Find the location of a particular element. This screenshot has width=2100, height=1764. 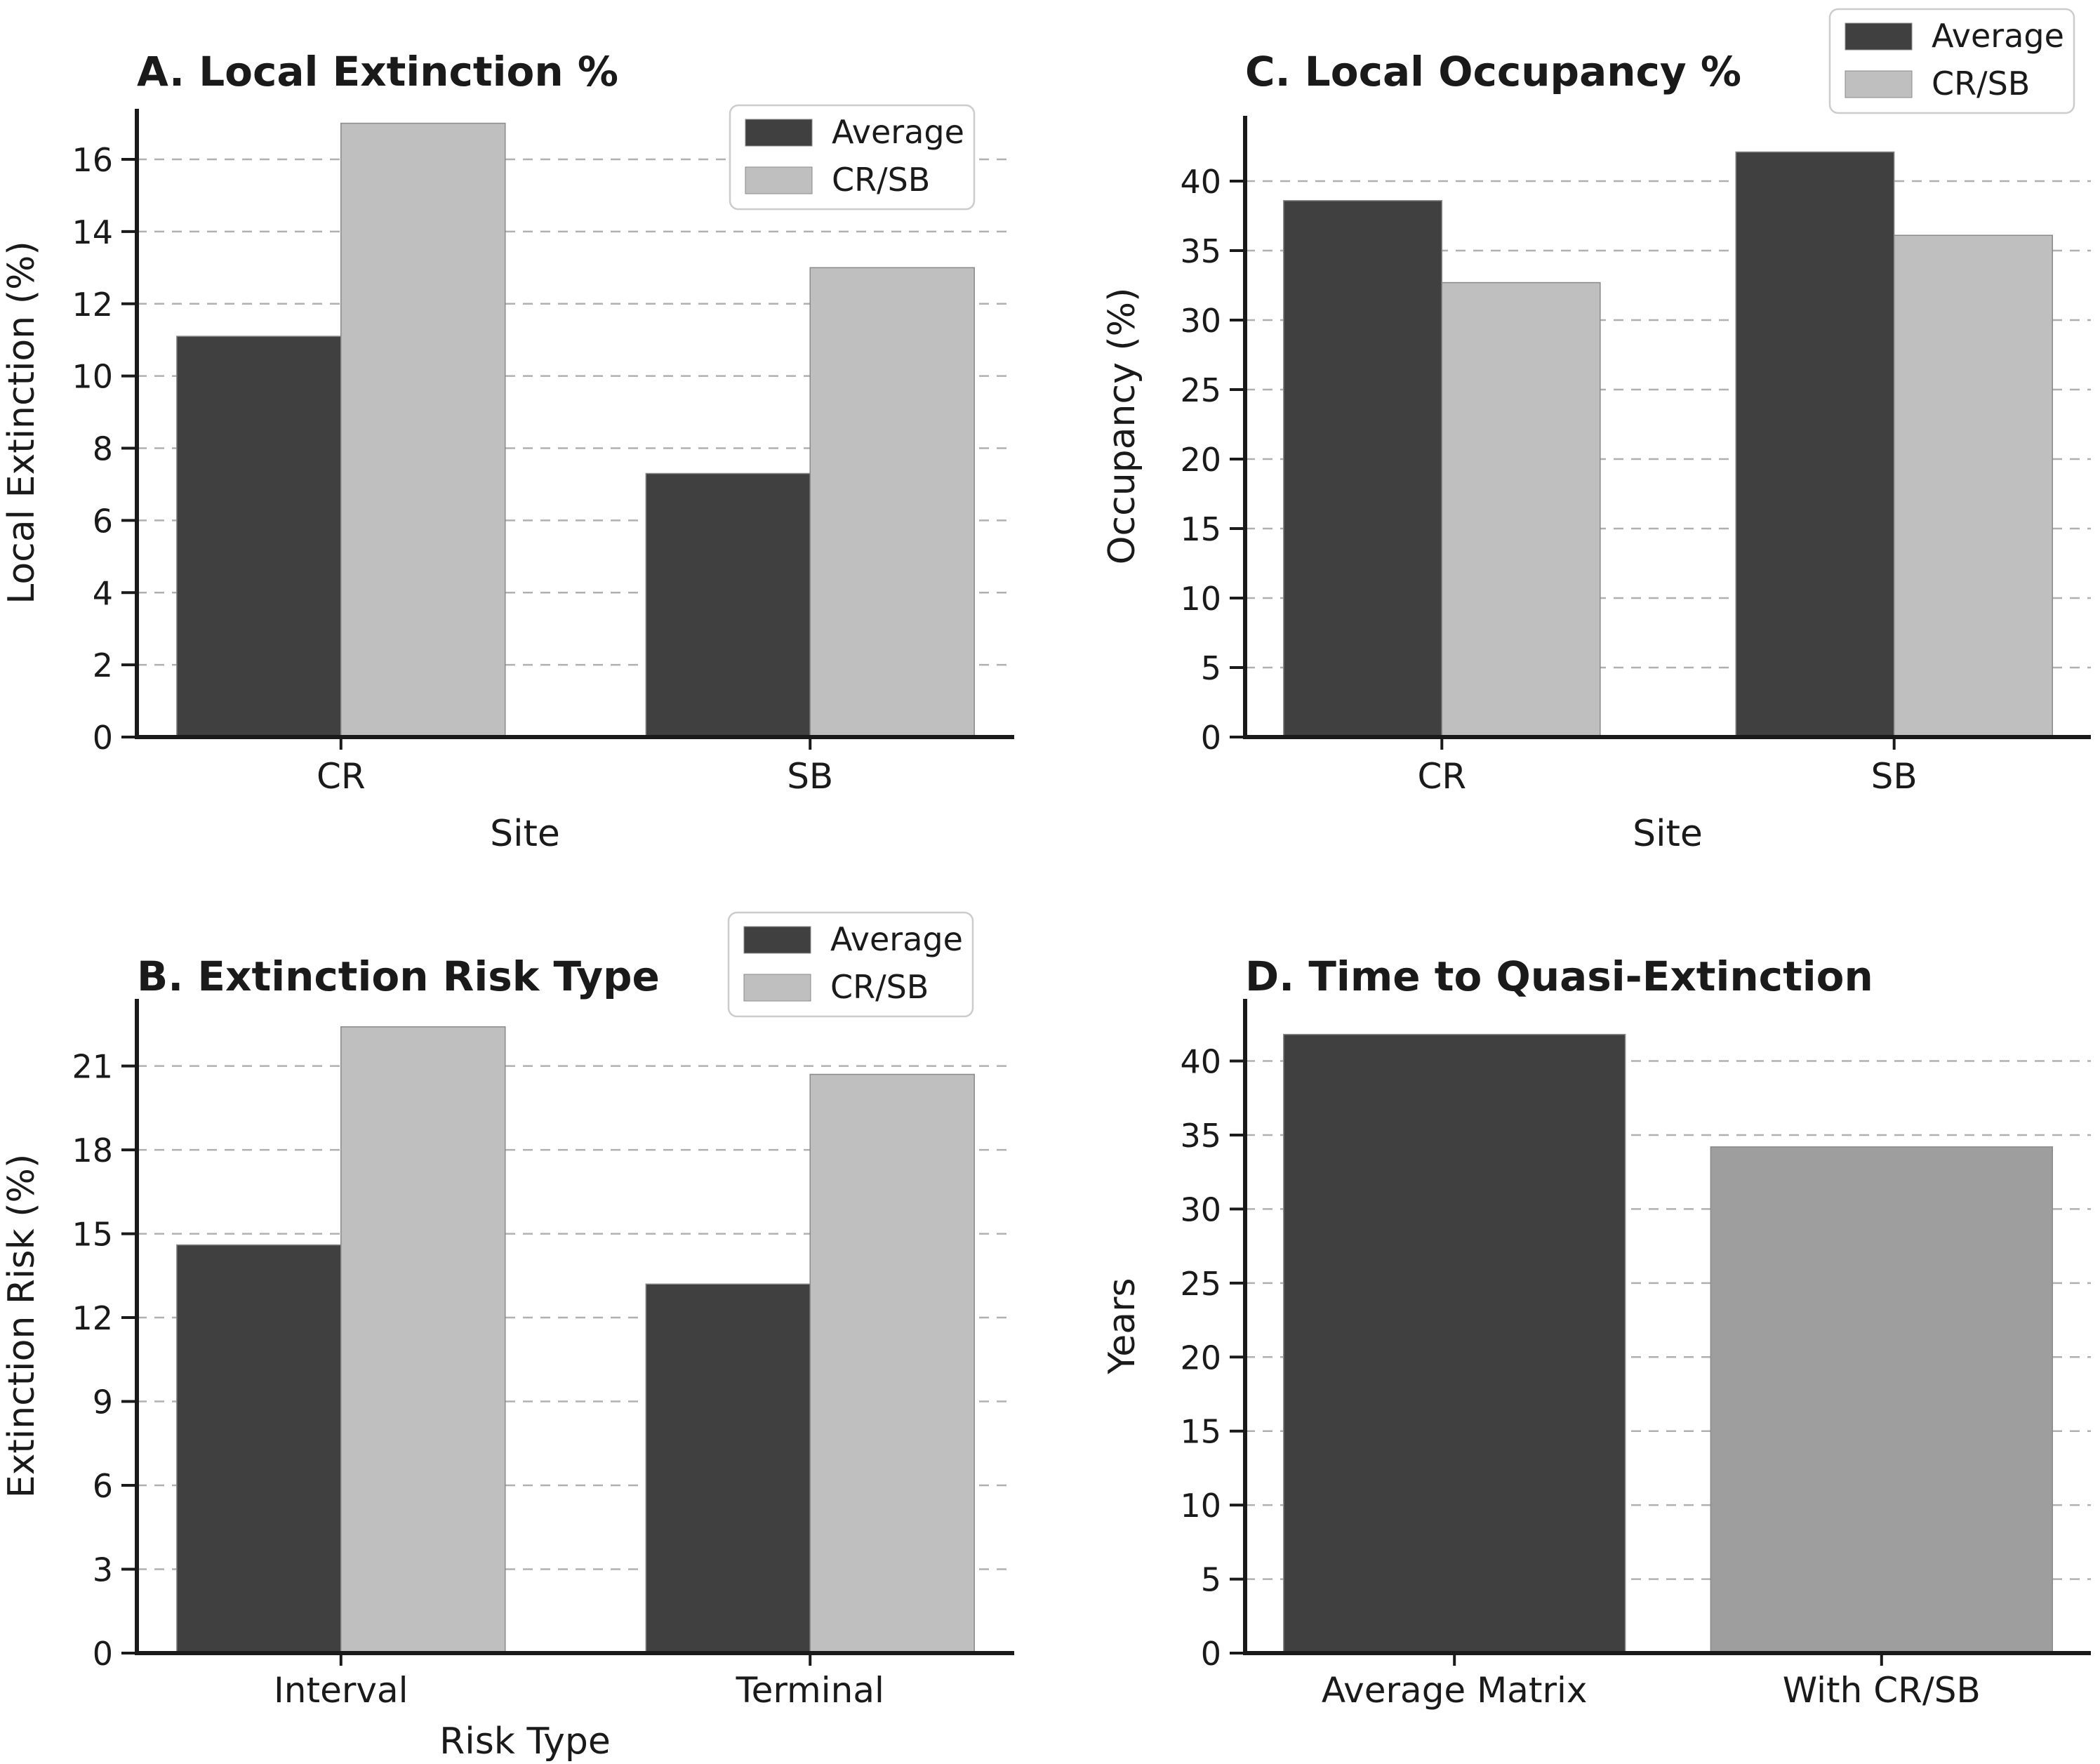

chart-c-xaxis-label: Site is located at coordinates (1668, 834).